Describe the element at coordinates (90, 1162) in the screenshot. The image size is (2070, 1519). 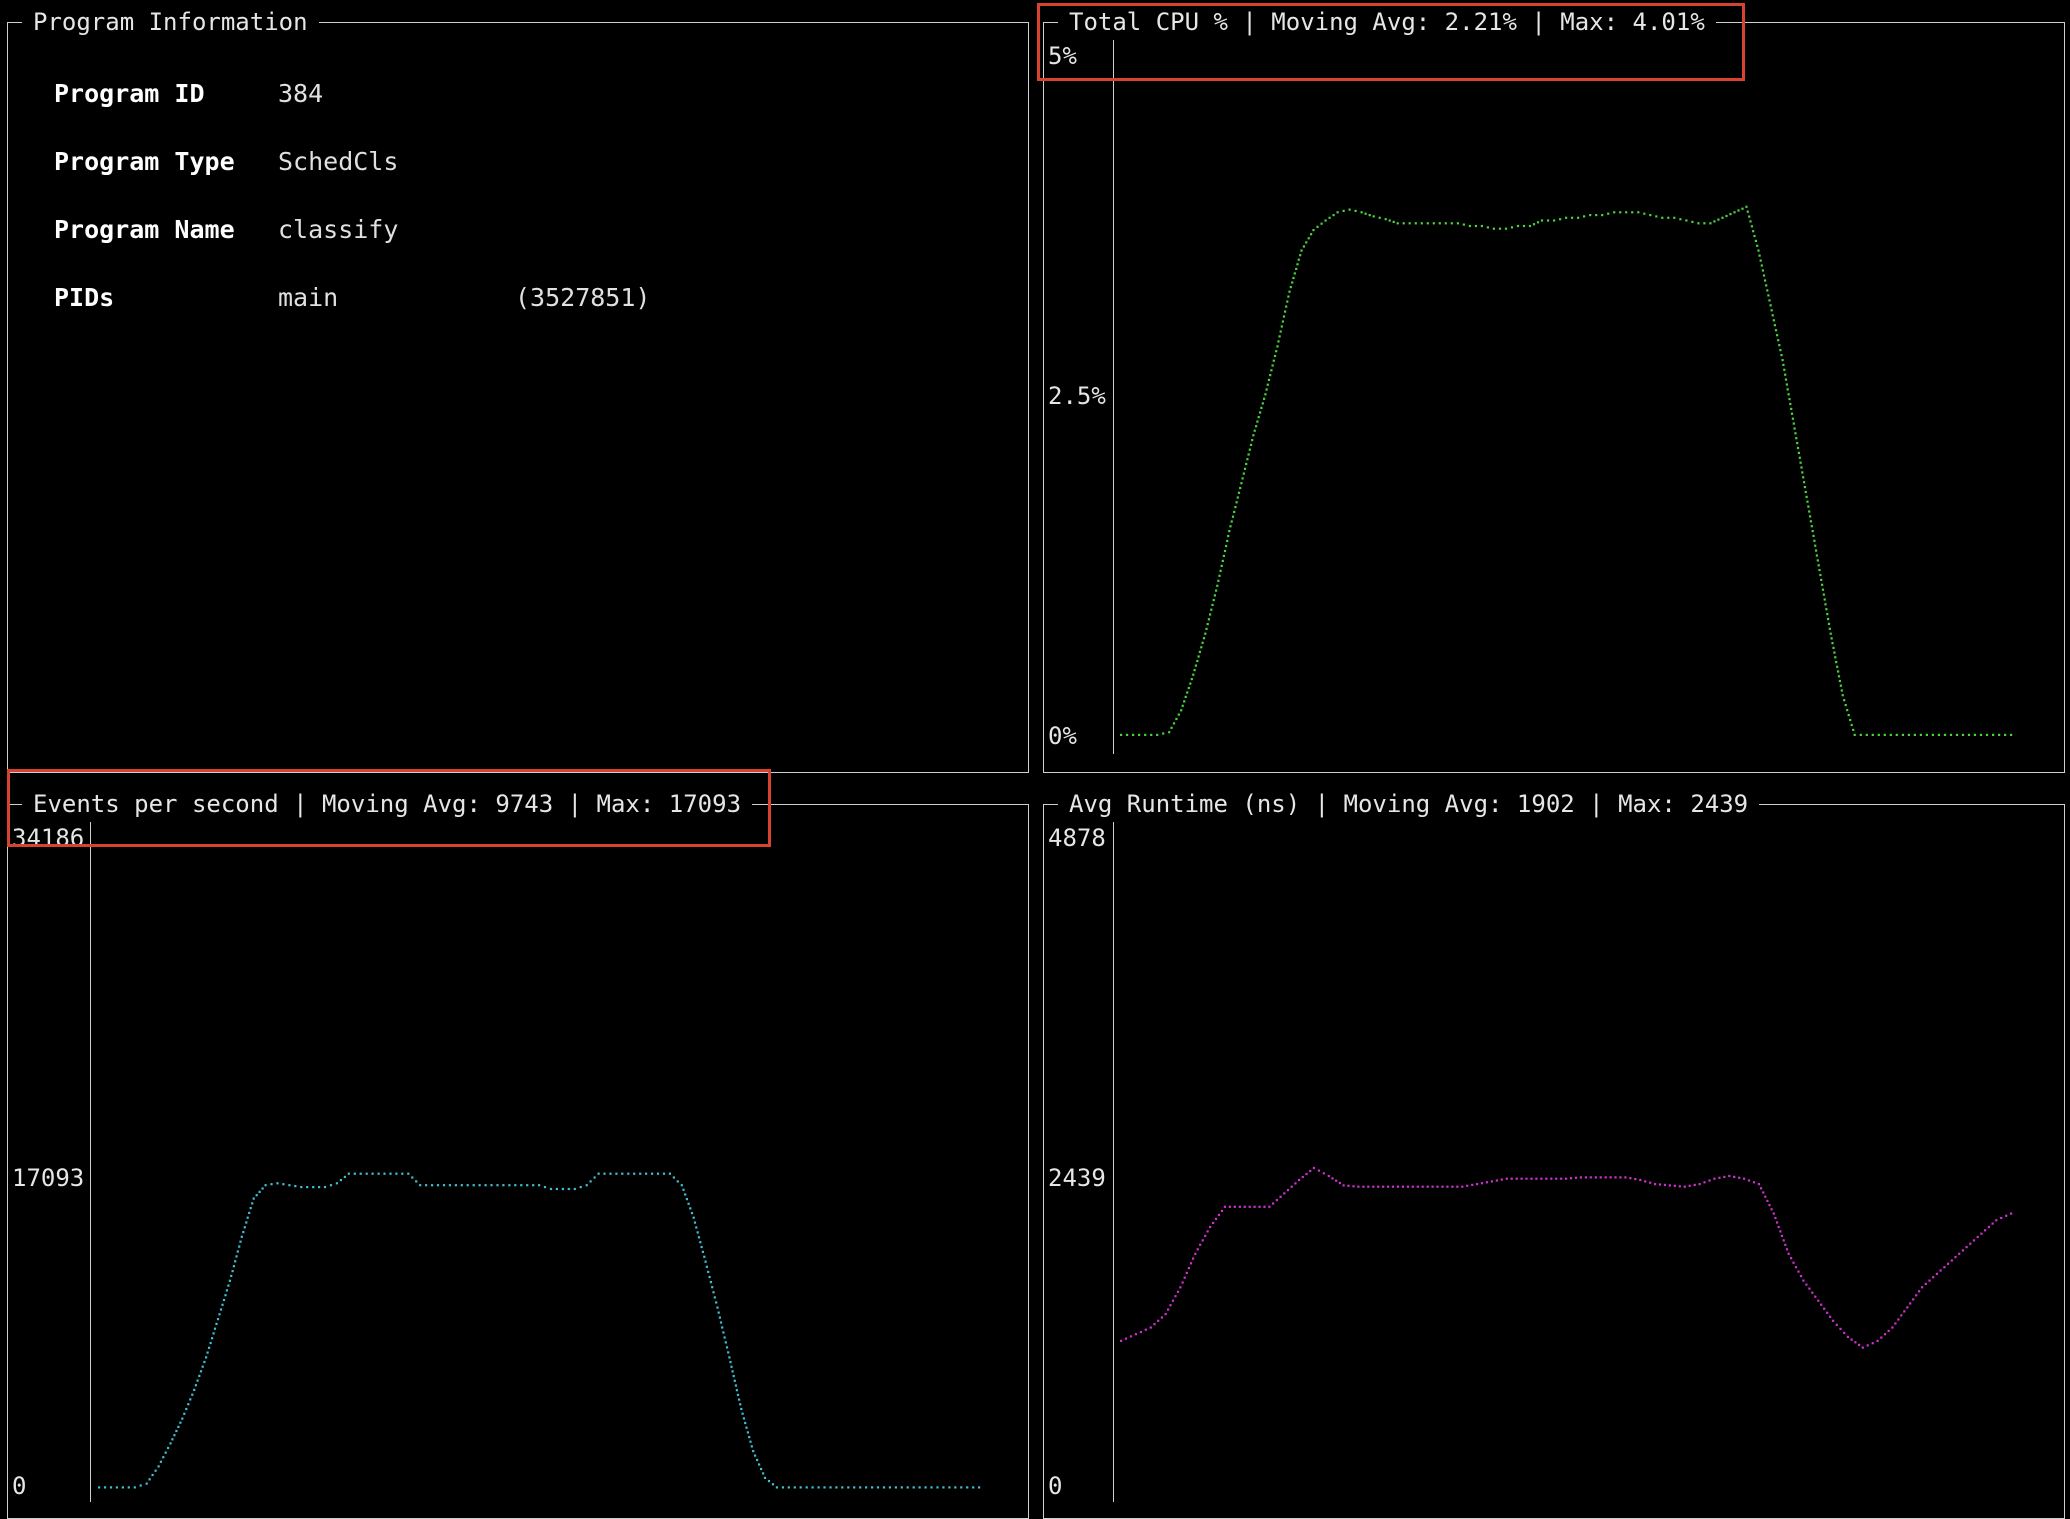
I see `events-y-axis` at that location.